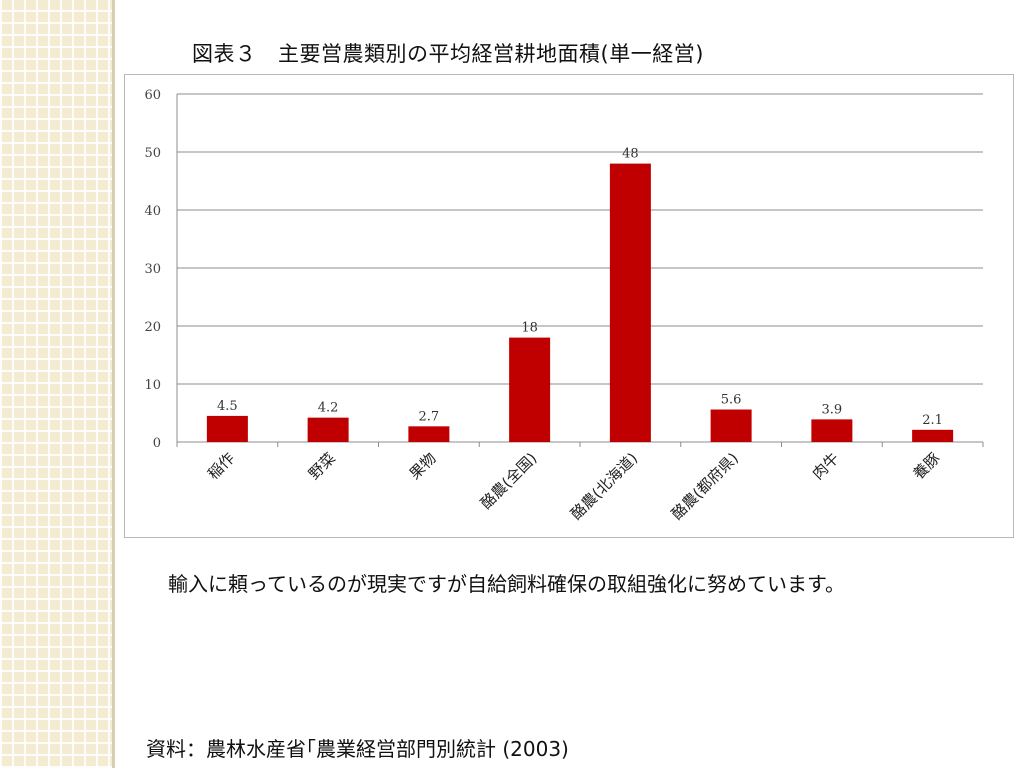  Describe the element at coordinates (221, 466) in the screenshot. I see `category-label: 稲作` at that location.